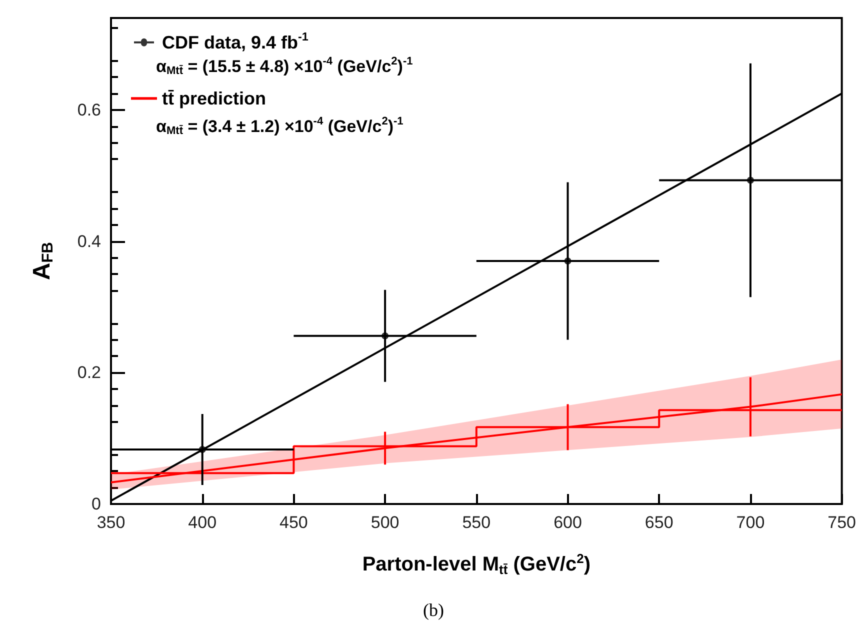 This screenshot has height=629, width=867. Describe the element at coordinates (750, 522) in the screenshot. I see `x-tick-label: 700` at that location.